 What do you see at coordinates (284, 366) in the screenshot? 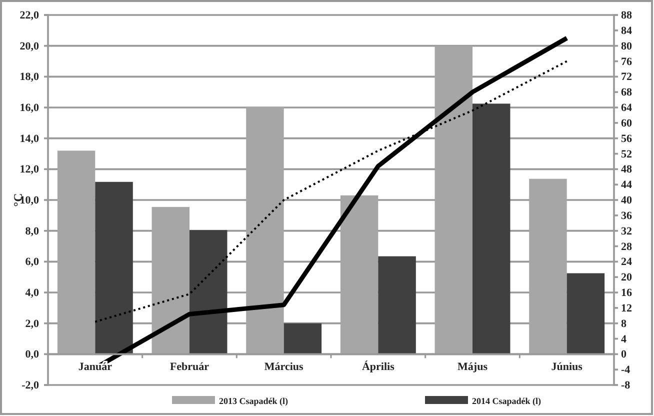
I see `x-tick-label: Március` at bounding box center [284, 366].